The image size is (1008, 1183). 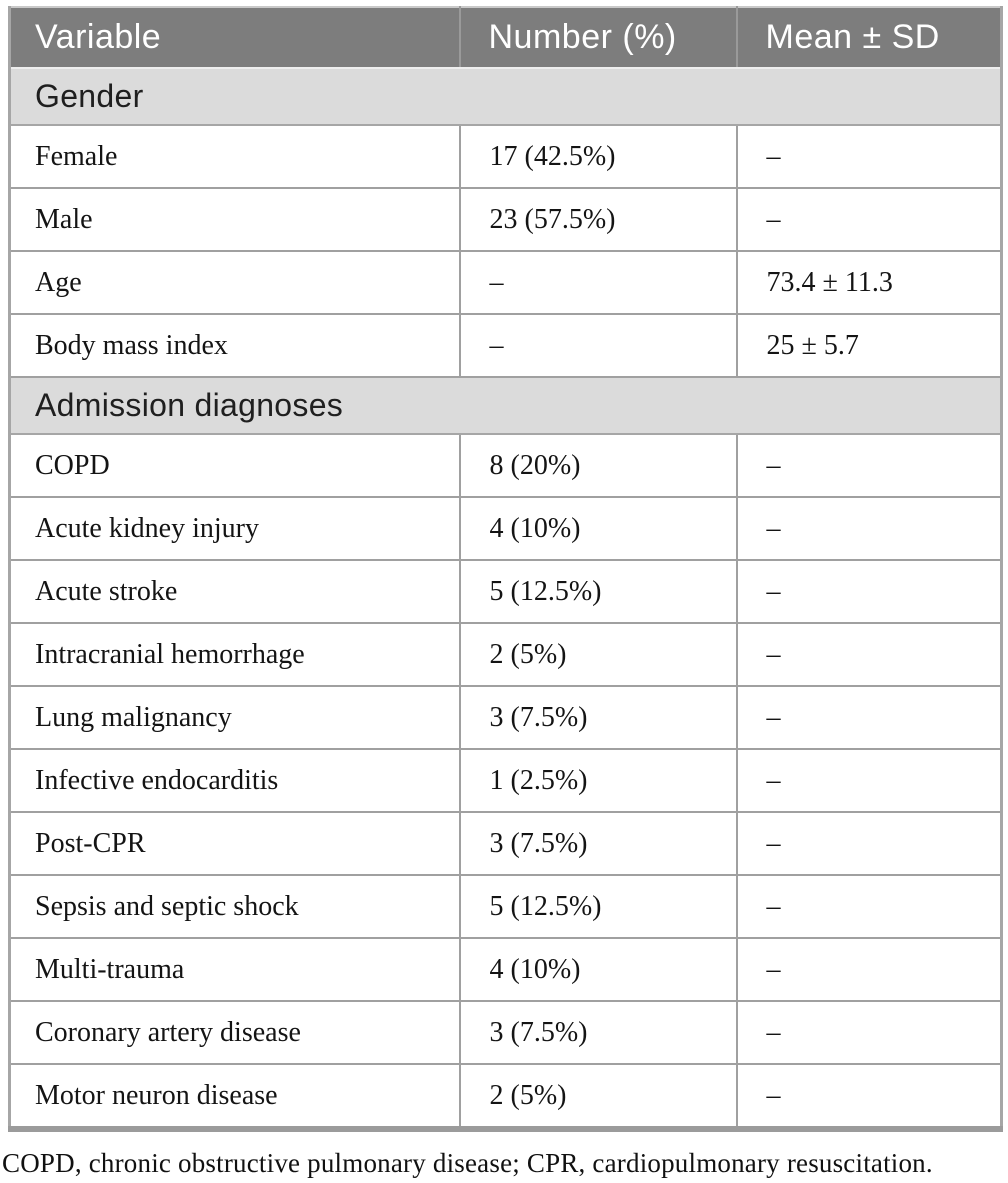 I want to click on section-row-admission-diagnoses: Admission diagnoses, so click(x=505, y=405).